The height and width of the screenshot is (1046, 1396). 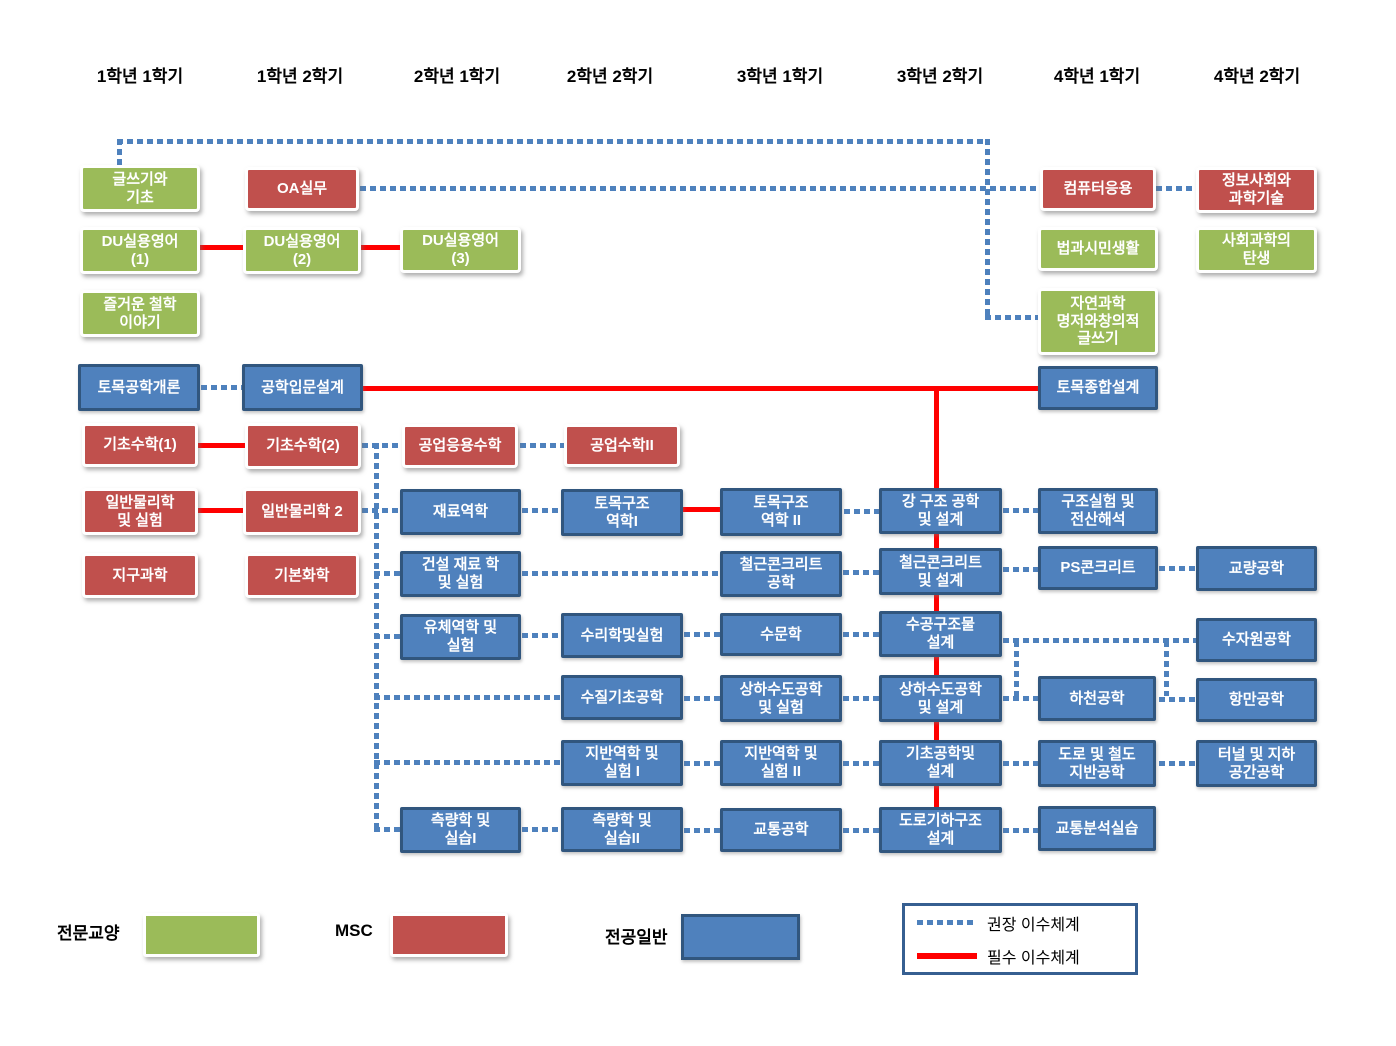 What do you see at coordinates (781, 763) in the screenshot?
I see `course-geotech-lab-2: 지반역학 및 실험 II` at bounding box center [781, 763].